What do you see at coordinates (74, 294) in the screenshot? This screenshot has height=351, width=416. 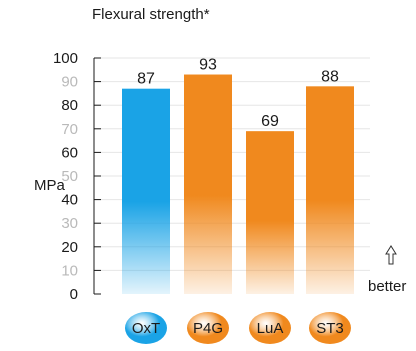 I see `y-tick-label: 0` at bounding box center [74, 294].